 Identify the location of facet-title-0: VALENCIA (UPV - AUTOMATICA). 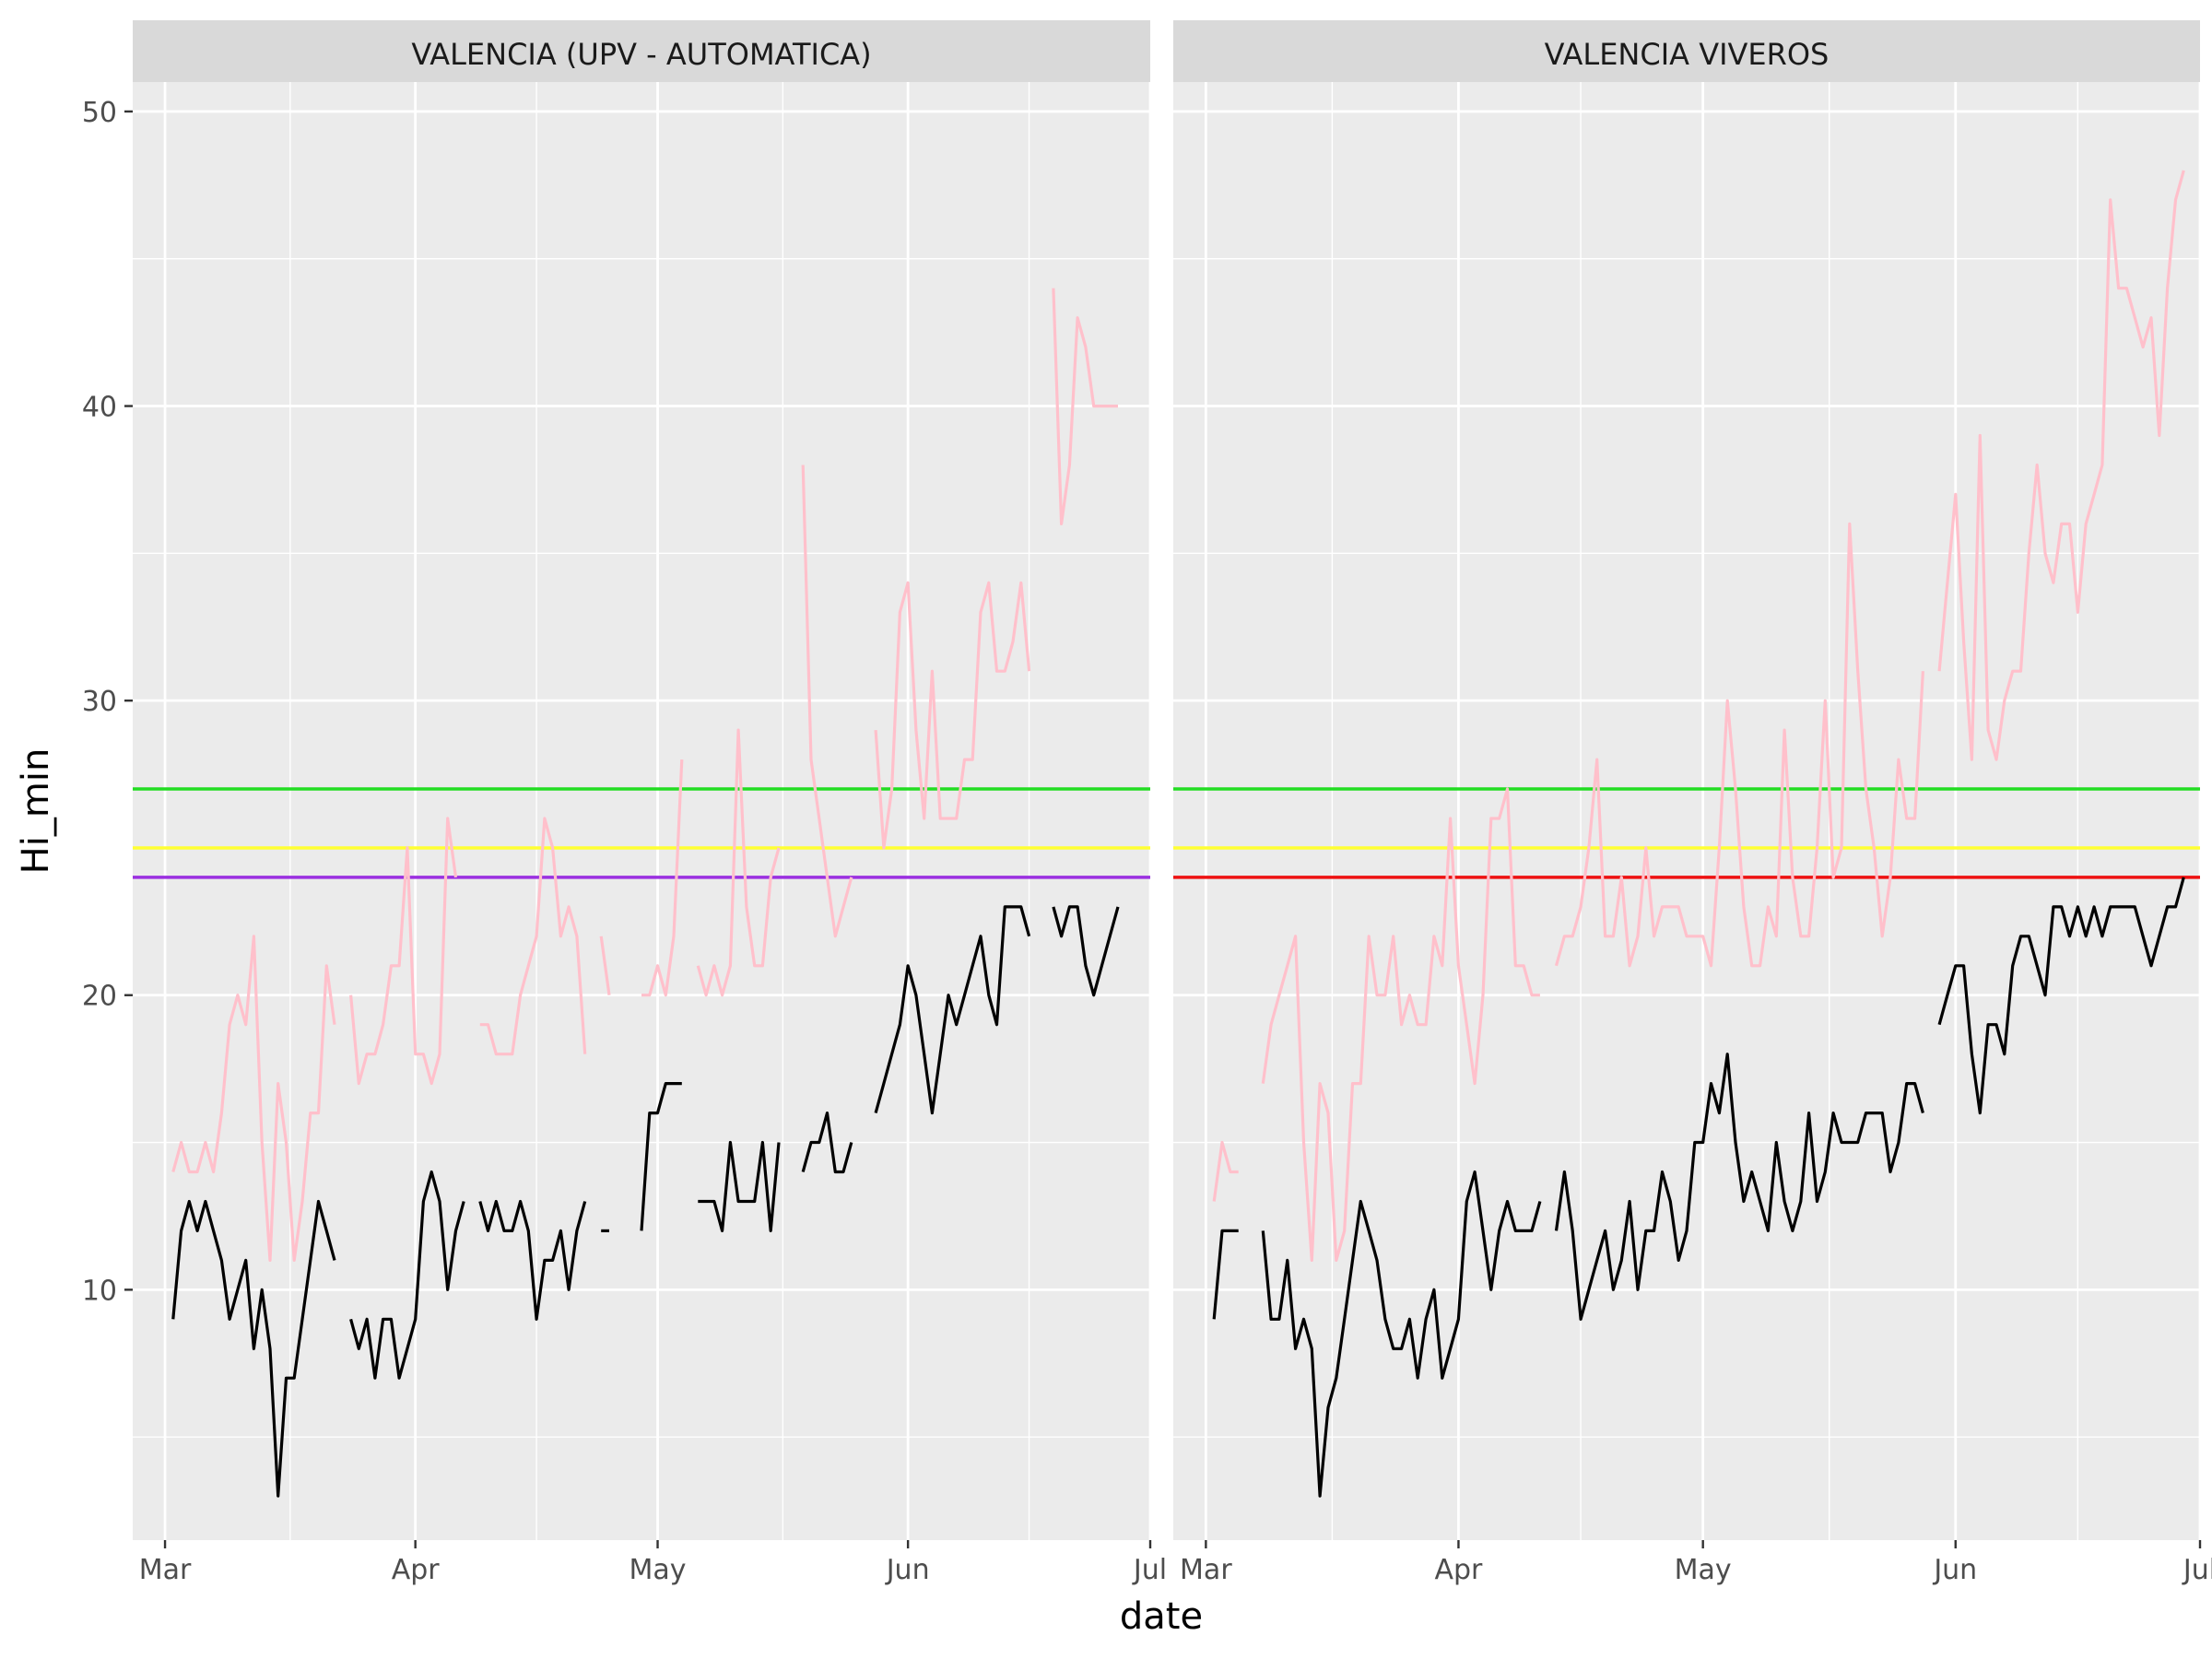
(641, 54).